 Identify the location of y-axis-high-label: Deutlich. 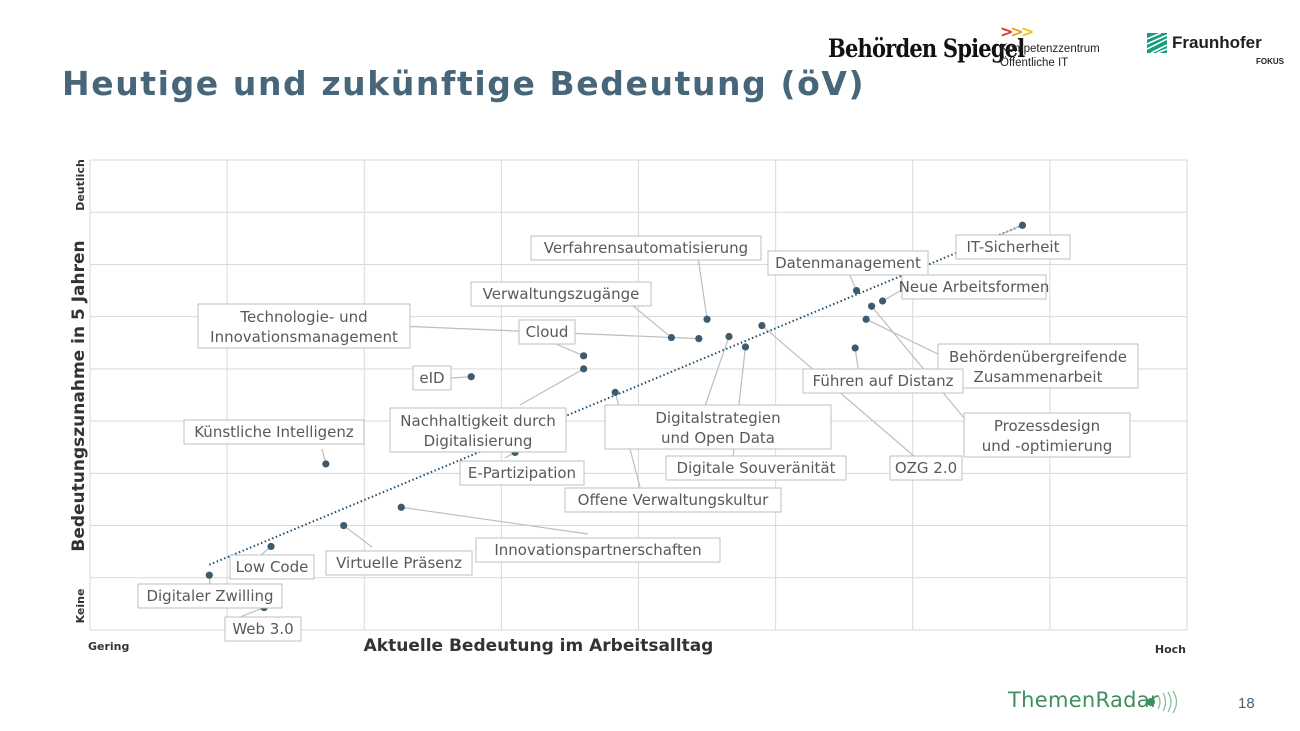
(80, 185).